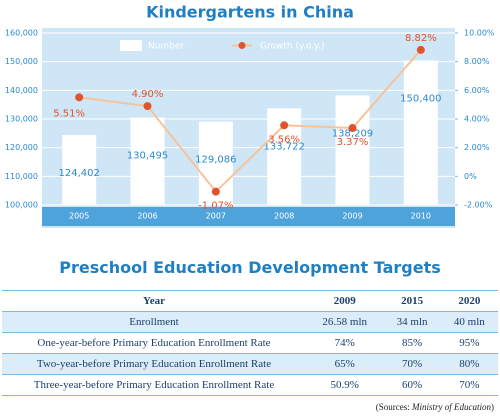 Image resolution: width=500 pixels, height=419 pixels. What do you see at coordinates (478, 205) in the screenshot?
I see `y2-tick-label: -2.00%` at bounding box center [478, 205].